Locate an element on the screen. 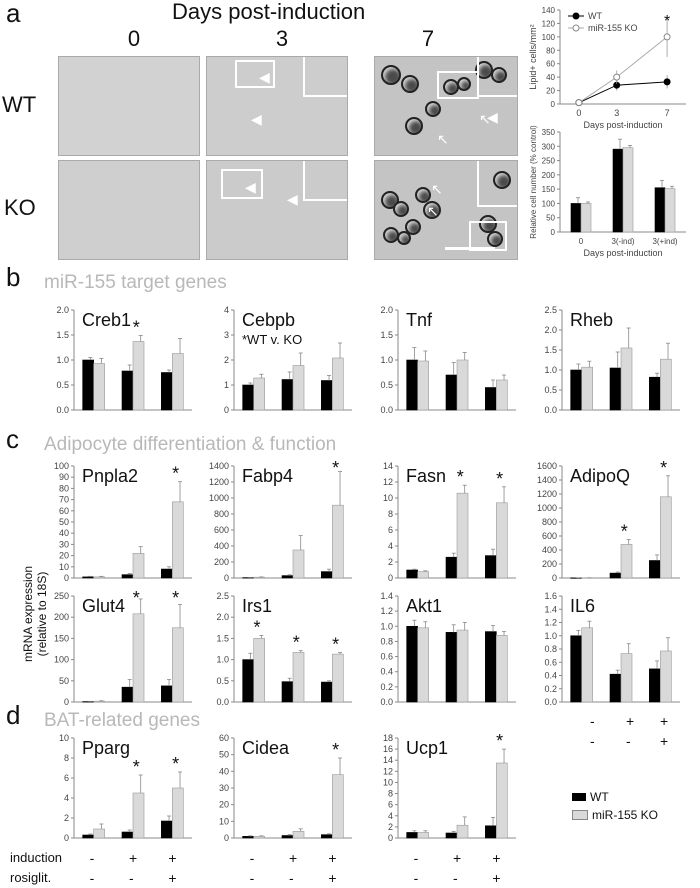 Image resolution: width=700 pixels, height=888 pixels. y-tick-label: 3 is located at coordinates (226, 335).